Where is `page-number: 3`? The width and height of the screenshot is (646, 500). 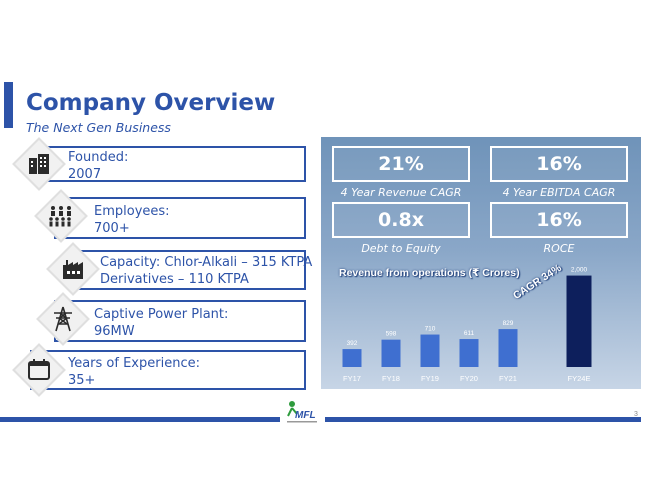
page-number: 3 is located at coordinates (636, 414).